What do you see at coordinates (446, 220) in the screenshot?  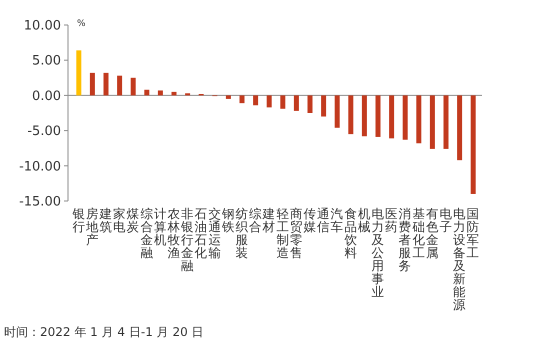 I see `x-tick-label: 电子` at bounding box center [446, 220].